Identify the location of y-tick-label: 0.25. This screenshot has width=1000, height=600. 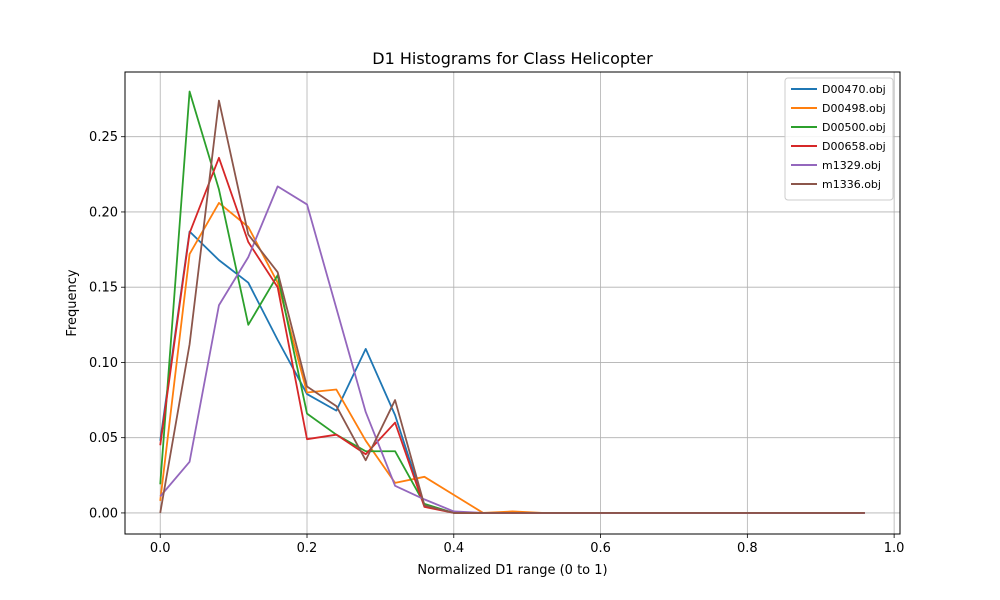
(103, 137).